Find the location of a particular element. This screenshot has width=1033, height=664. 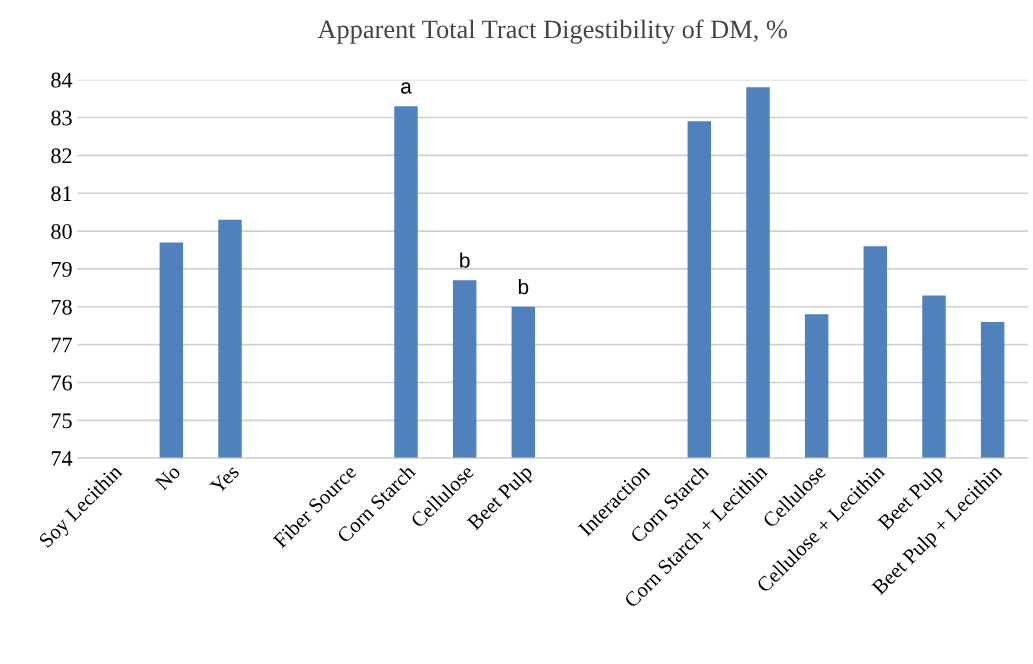

x-tick-label: No is located at coordinates (168, 477).